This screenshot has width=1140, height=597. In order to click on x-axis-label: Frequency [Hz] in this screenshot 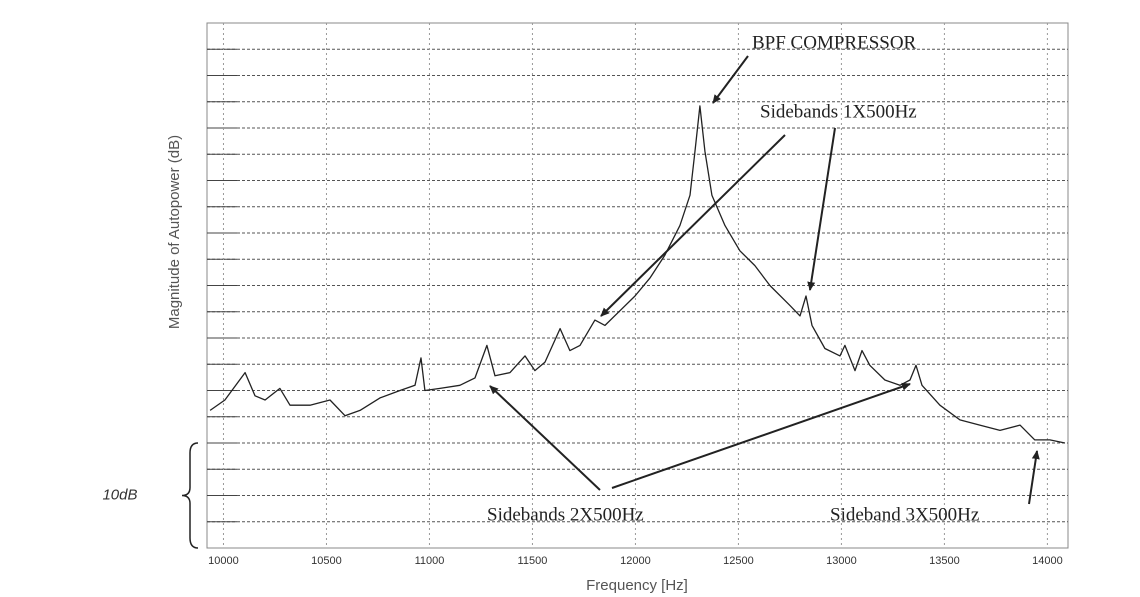, I will do `click(637, 585)`.